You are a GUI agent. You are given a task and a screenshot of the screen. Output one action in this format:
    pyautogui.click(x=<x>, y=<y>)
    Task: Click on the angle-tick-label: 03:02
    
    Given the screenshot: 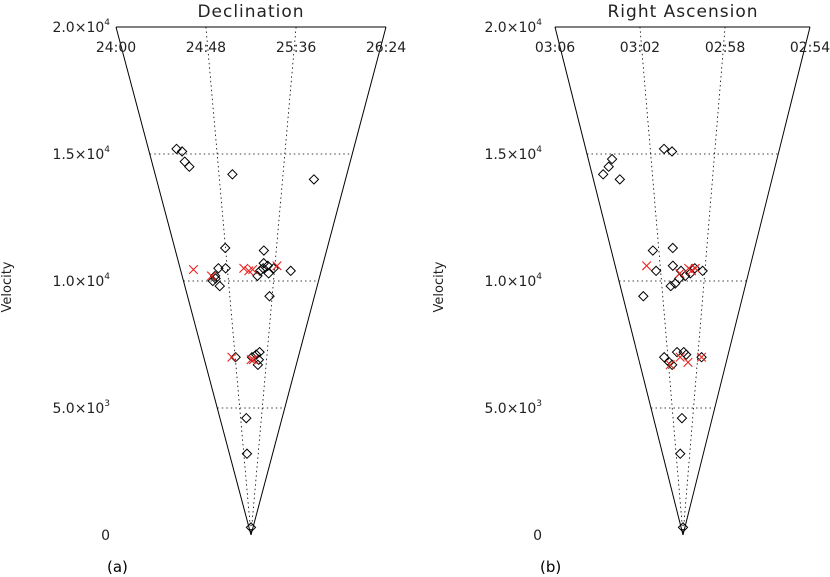 What is the action you would take?
    pyautogui.click(x=640, y=48)
    